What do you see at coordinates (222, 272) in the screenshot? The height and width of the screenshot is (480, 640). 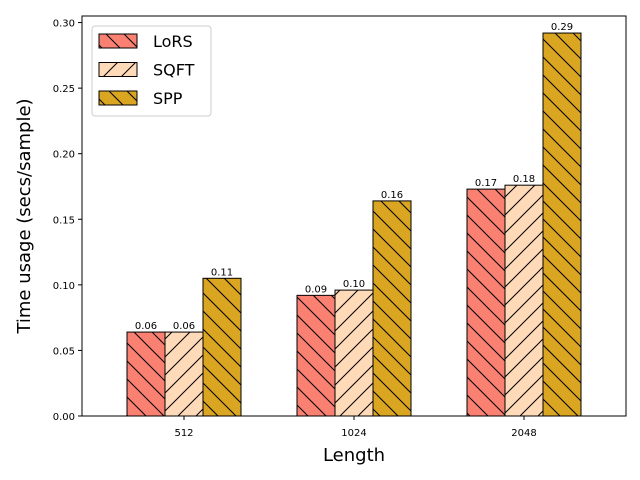 I see `data-label: 0.11` at bounding box center [222, 272].